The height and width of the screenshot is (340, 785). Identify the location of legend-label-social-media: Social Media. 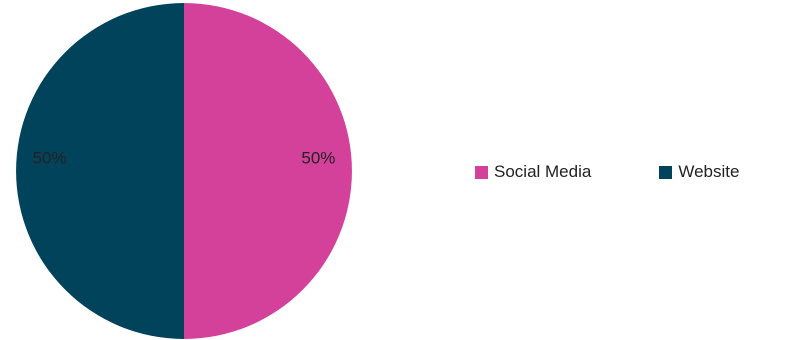
(543, 171).